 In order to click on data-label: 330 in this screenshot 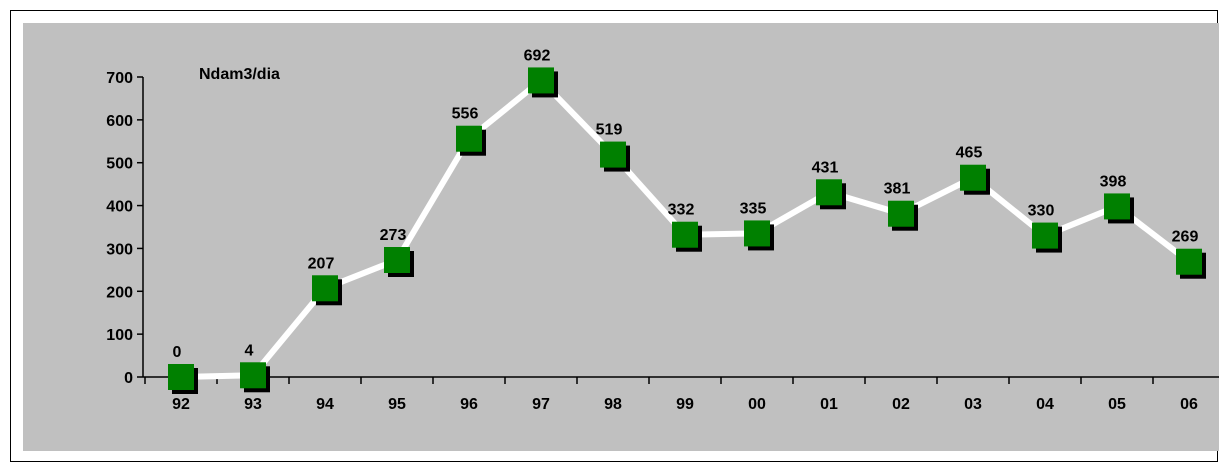, I will do `click(1041, 211)`.